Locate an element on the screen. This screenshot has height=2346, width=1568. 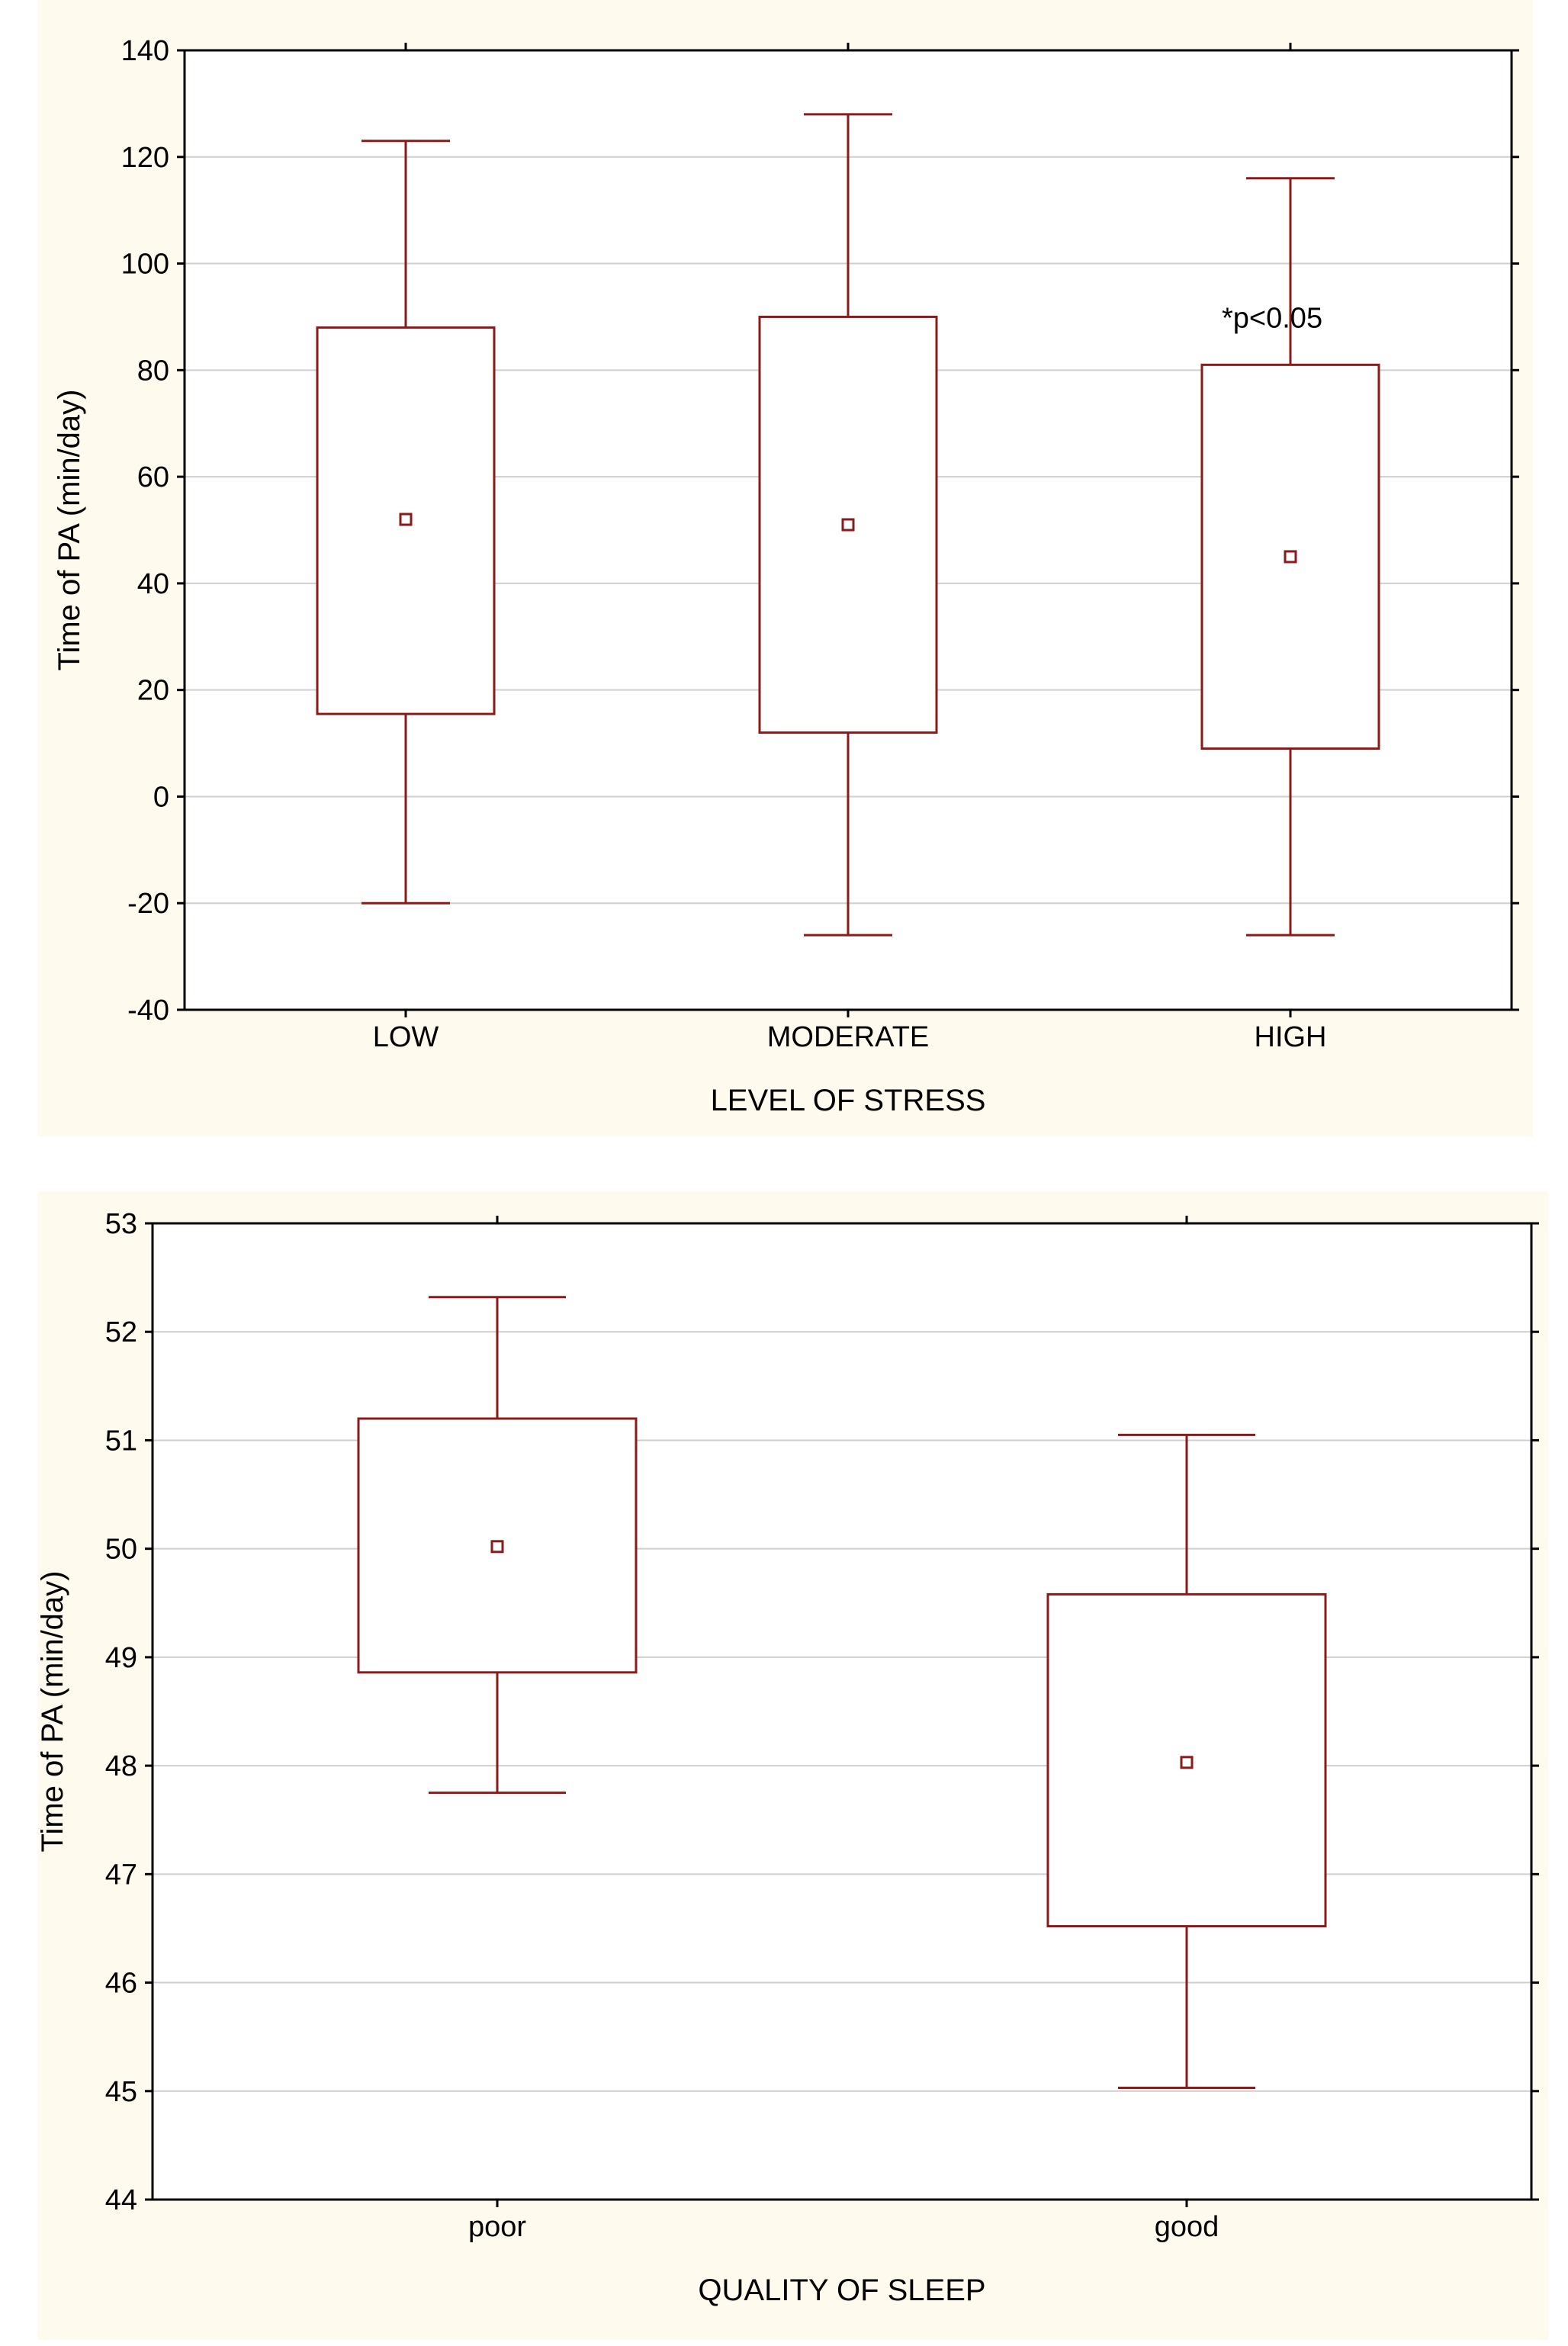
x-tick-label: MODERATE is located at coordinates (848, 1037).